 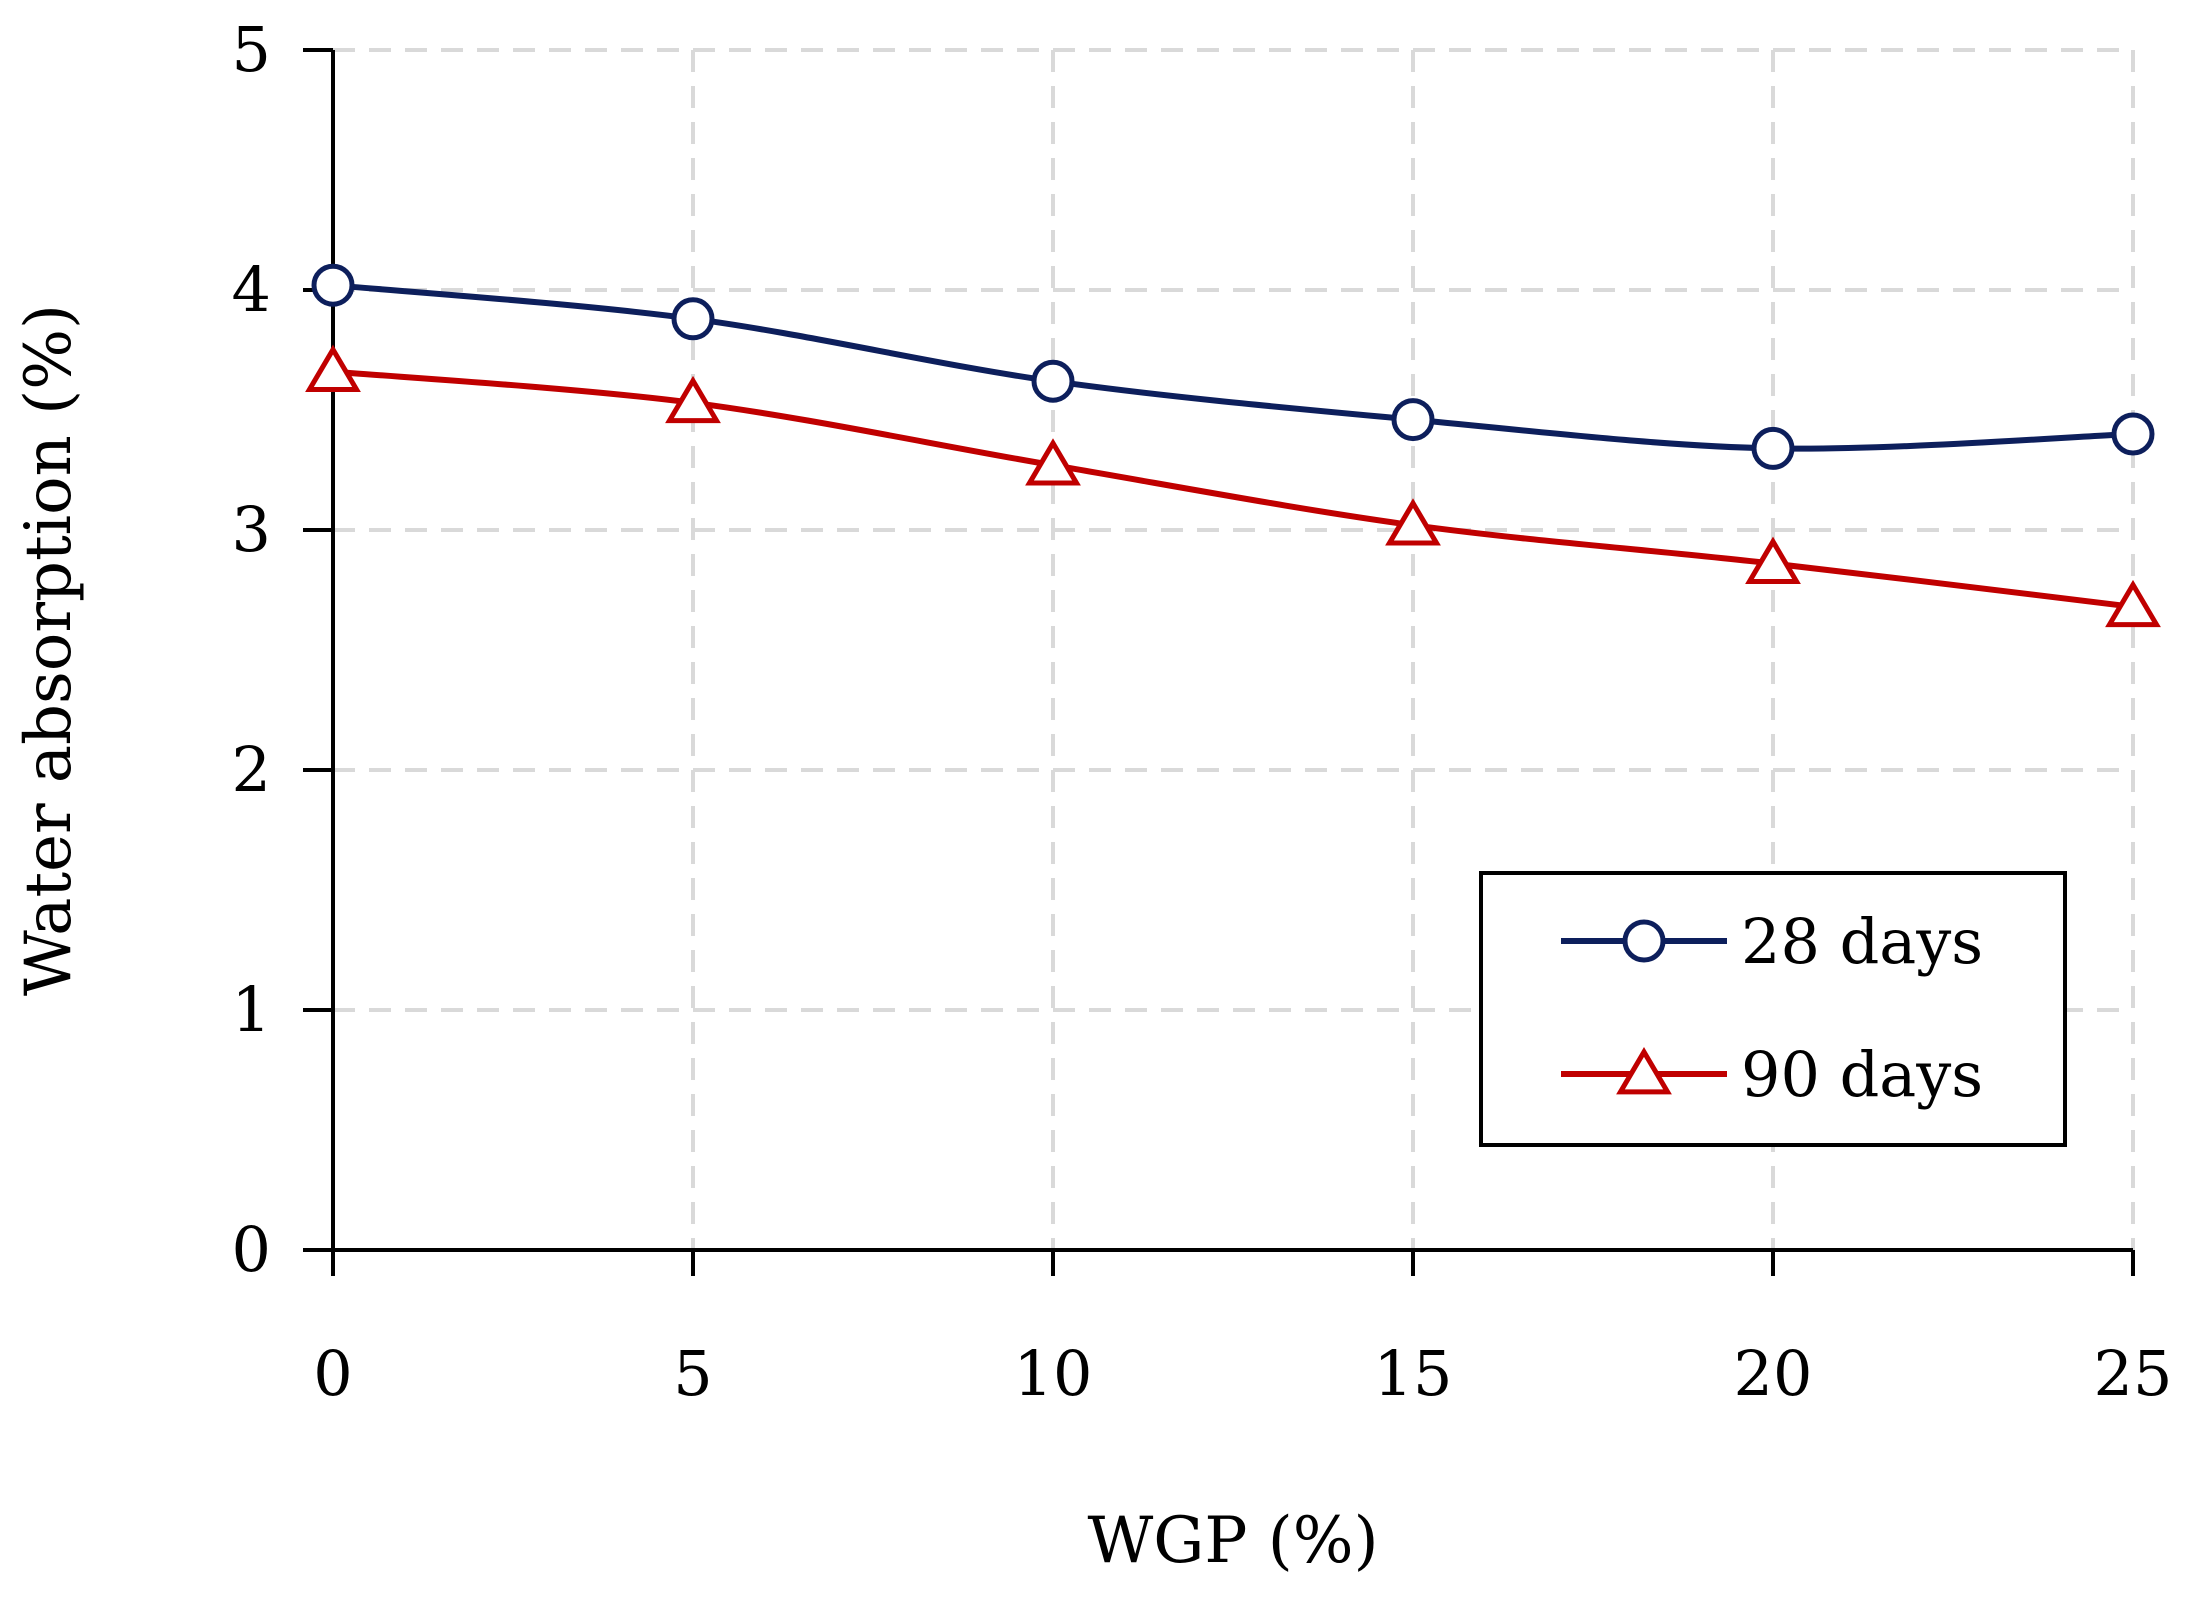 I want to click on legend-box, so click(x=1773, y=1009).